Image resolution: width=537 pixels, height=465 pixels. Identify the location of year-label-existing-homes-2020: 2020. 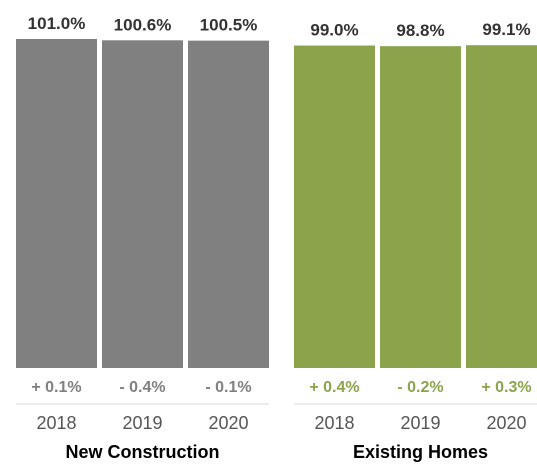
(506, 423).